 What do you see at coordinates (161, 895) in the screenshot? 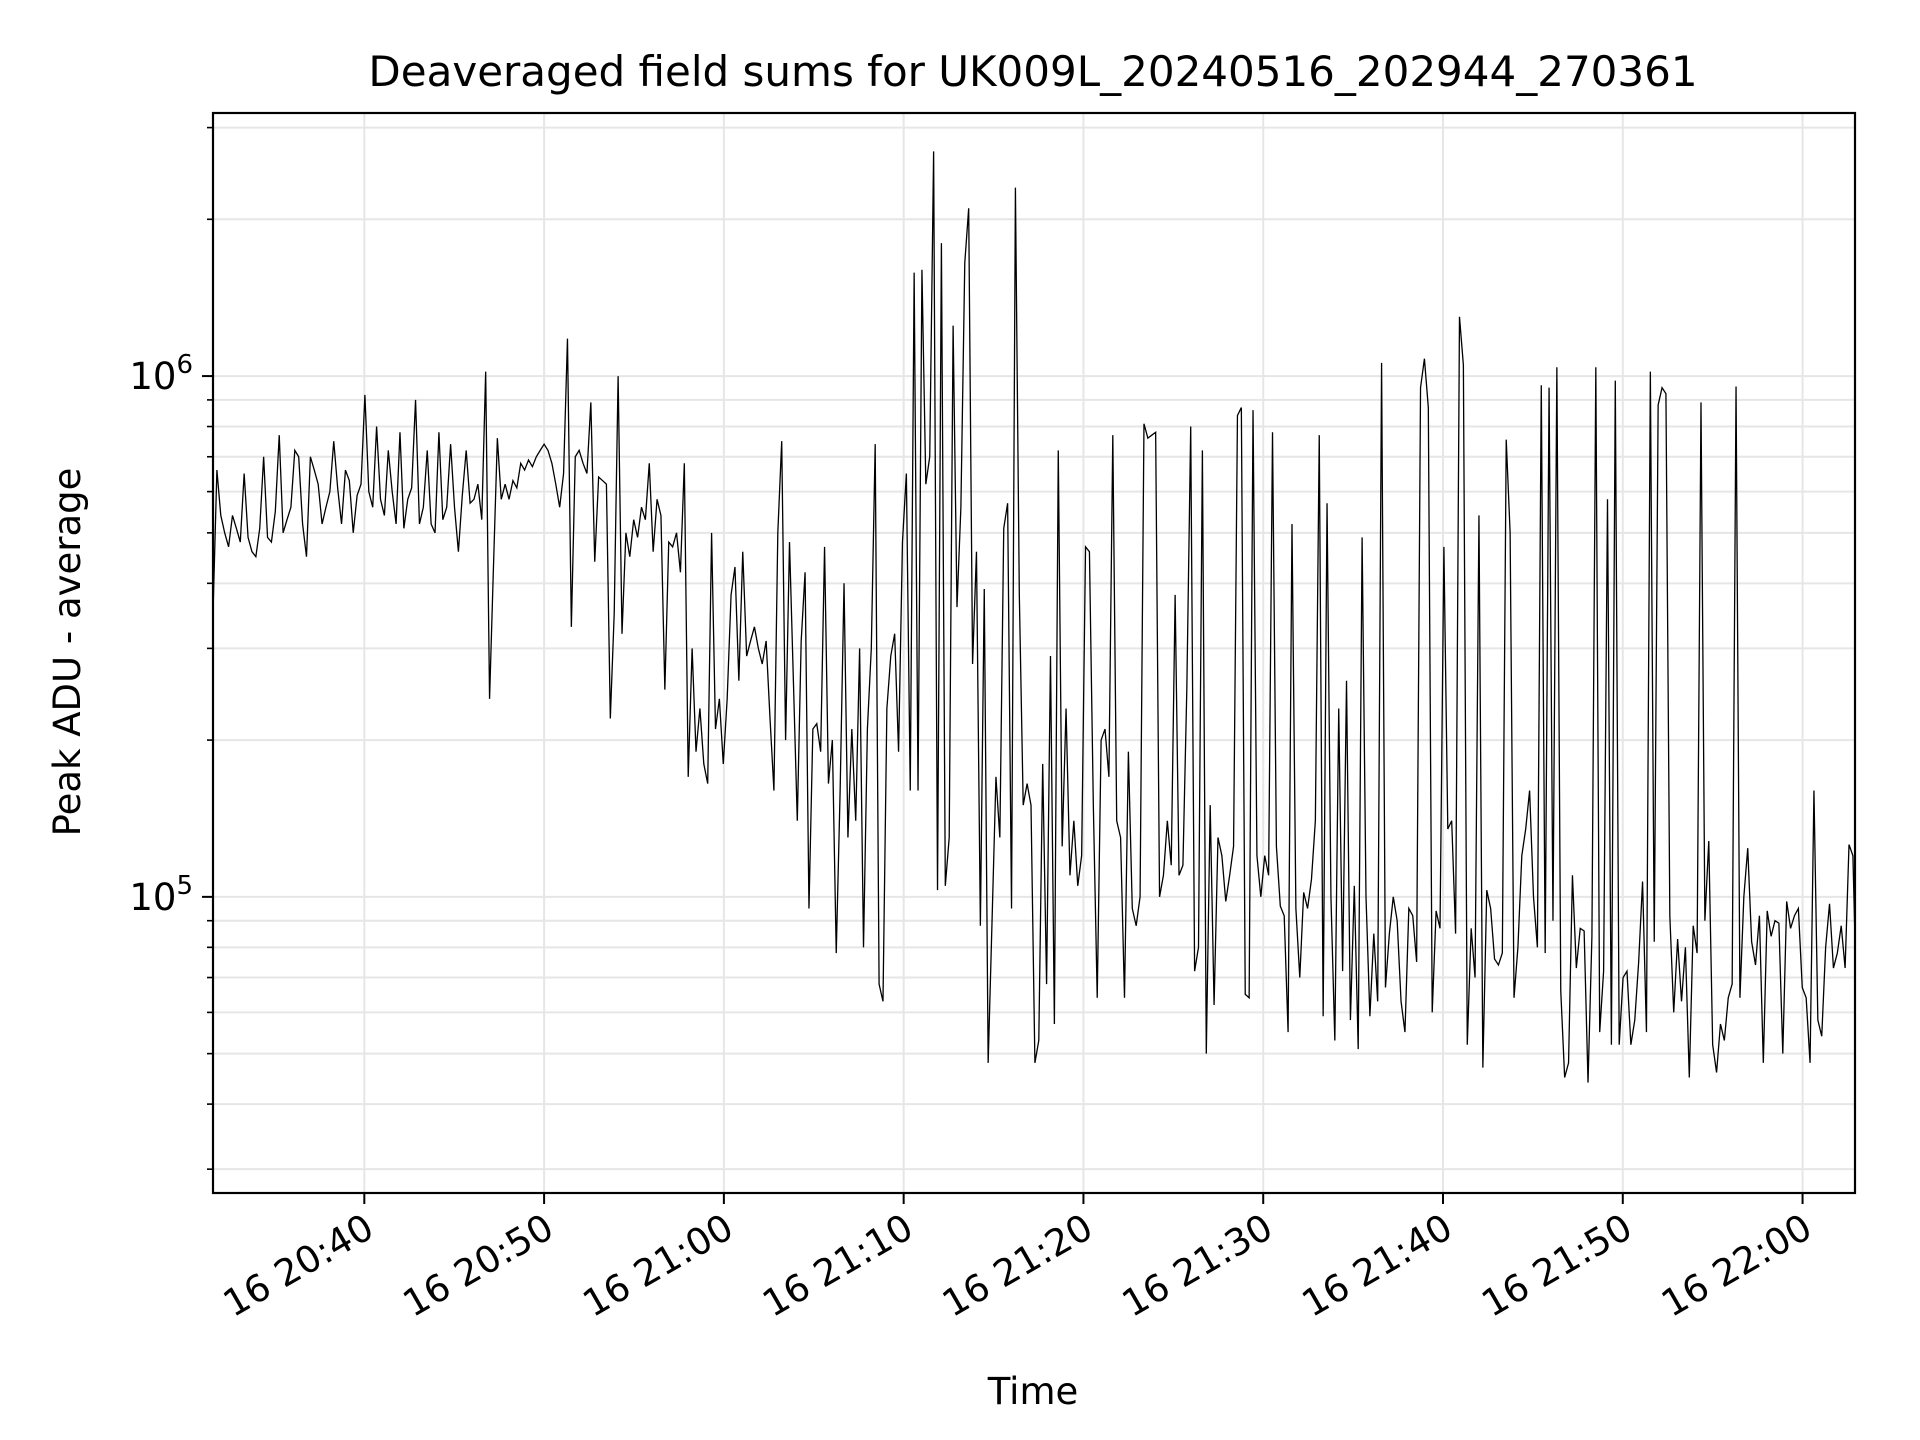
I see `y-tick-label: 105` at bounding box center [161, 895].